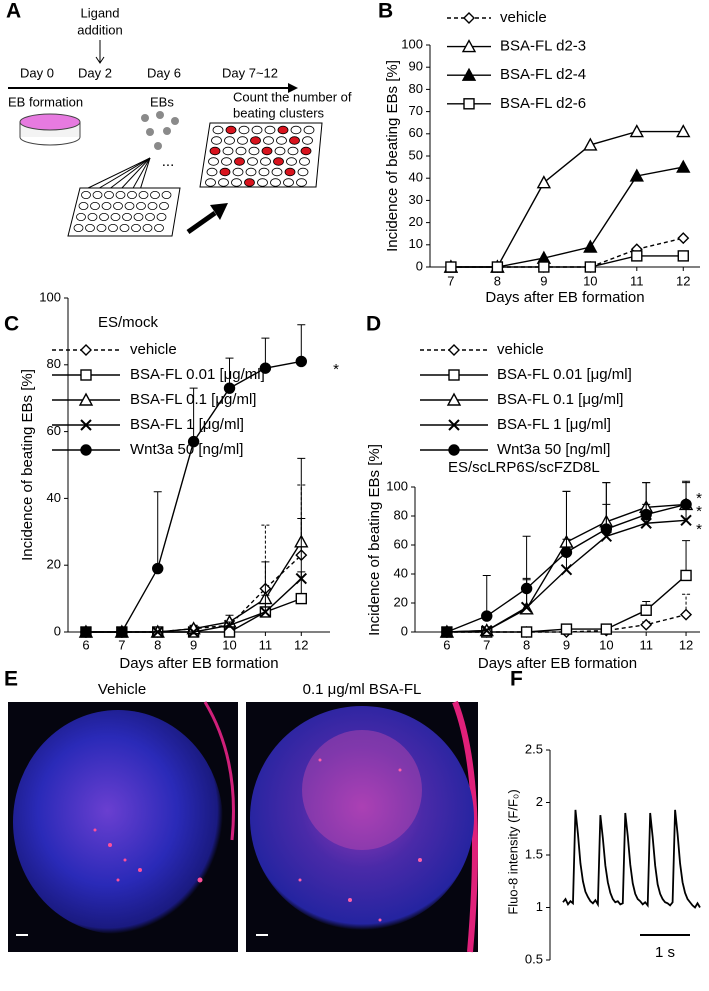  Describe the element at coordinates (486, 644) in the screenshot. I see `x-tick-label: 7` at that location.